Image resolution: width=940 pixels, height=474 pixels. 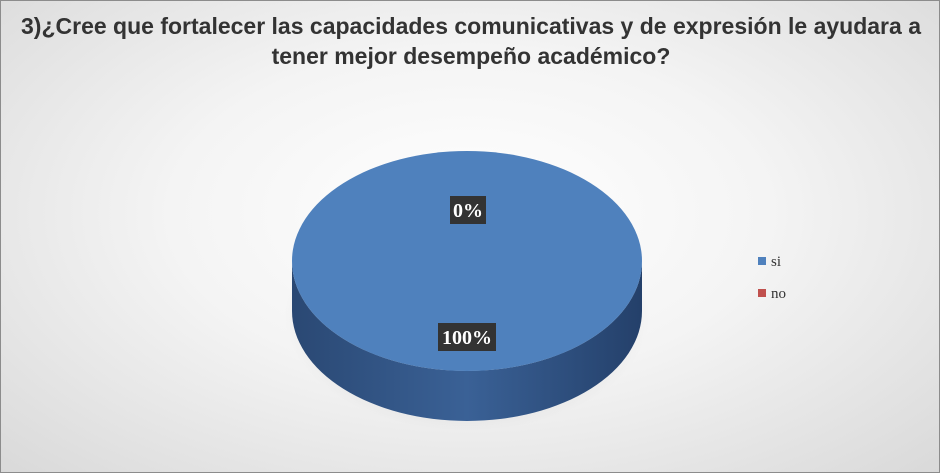 I want to click on pie-slice-side-si, so click(x=467, y=341).